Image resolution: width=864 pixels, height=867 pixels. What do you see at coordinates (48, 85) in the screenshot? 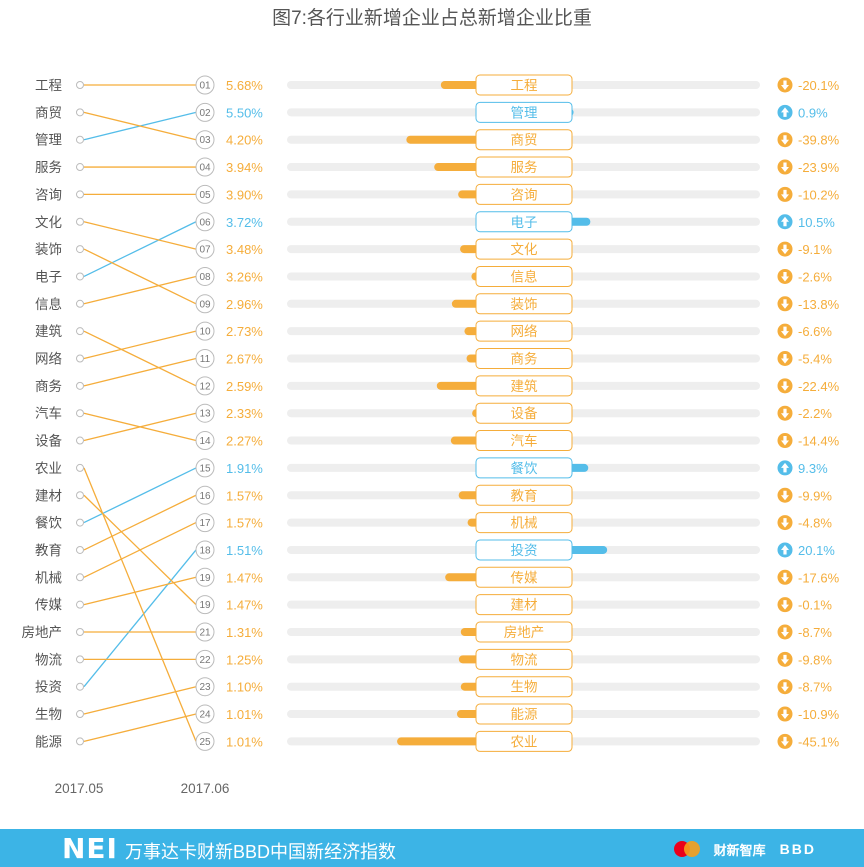
I see `left-industry-label: 工程` at bounding box center [48, 85].